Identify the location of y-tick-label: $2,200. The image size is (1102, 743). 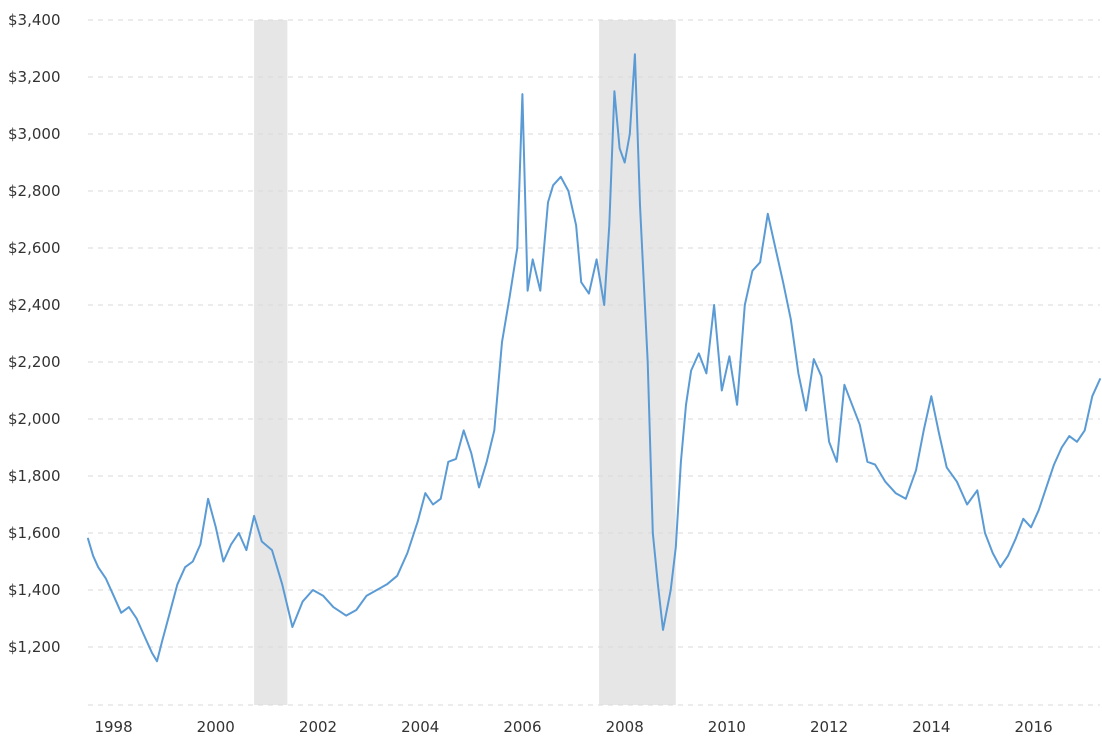
(34, 362).